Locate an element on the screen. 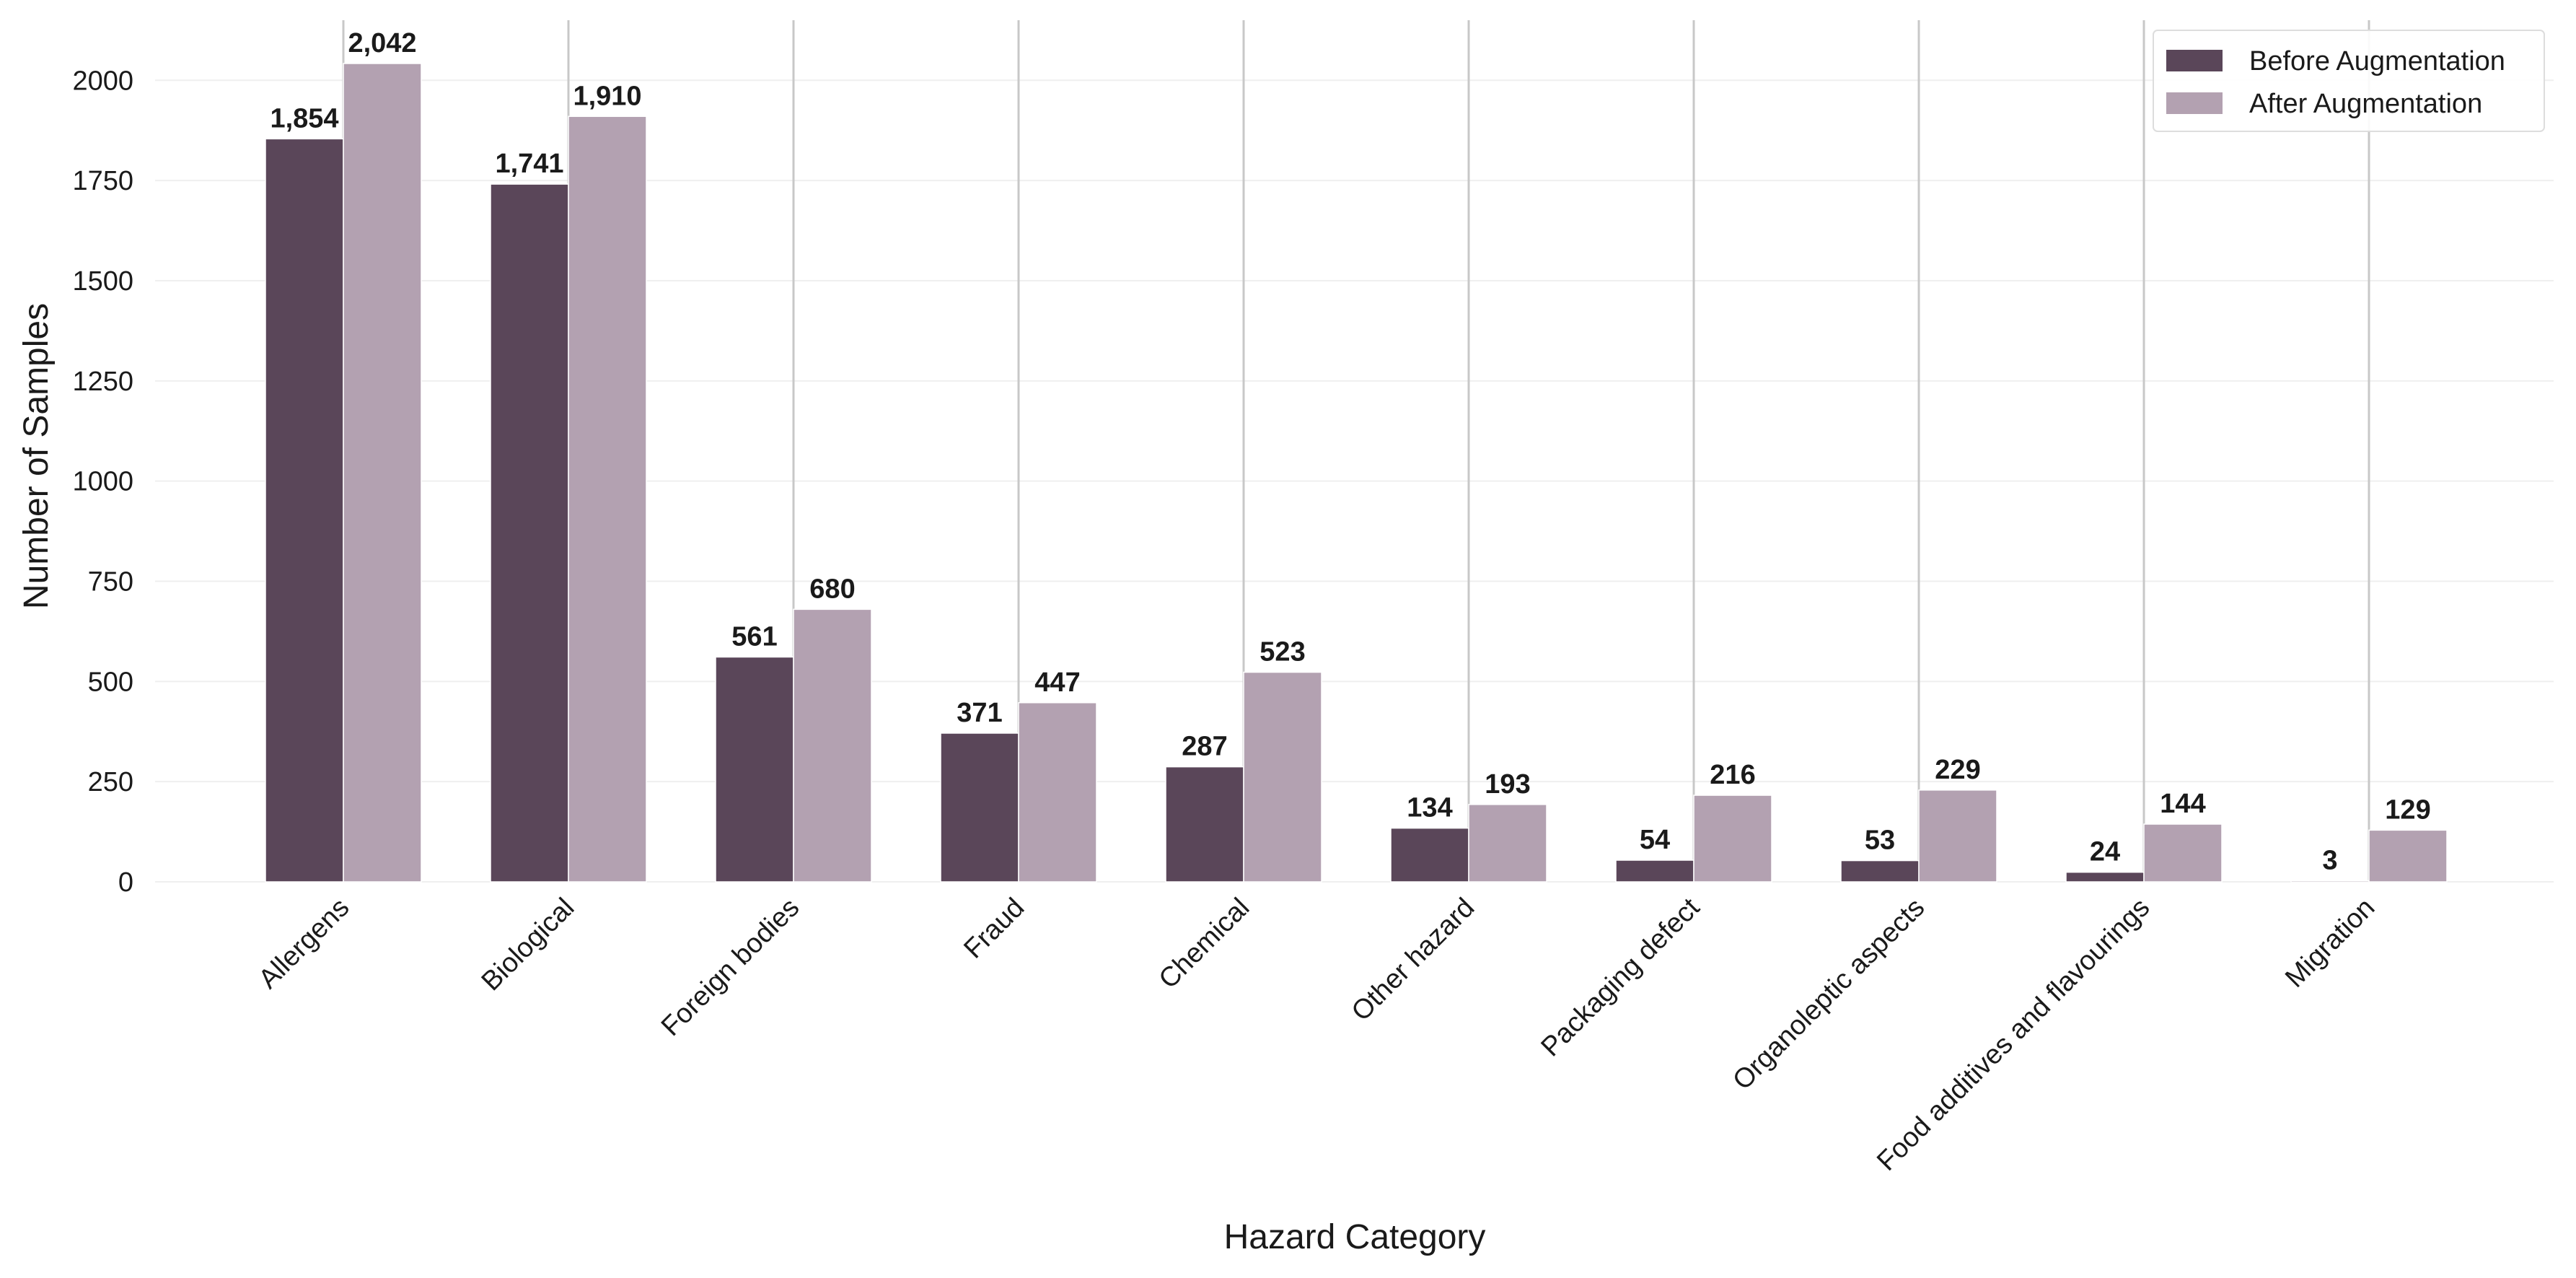  y-tick-label: 1500 is located at coordinates (102, 281).